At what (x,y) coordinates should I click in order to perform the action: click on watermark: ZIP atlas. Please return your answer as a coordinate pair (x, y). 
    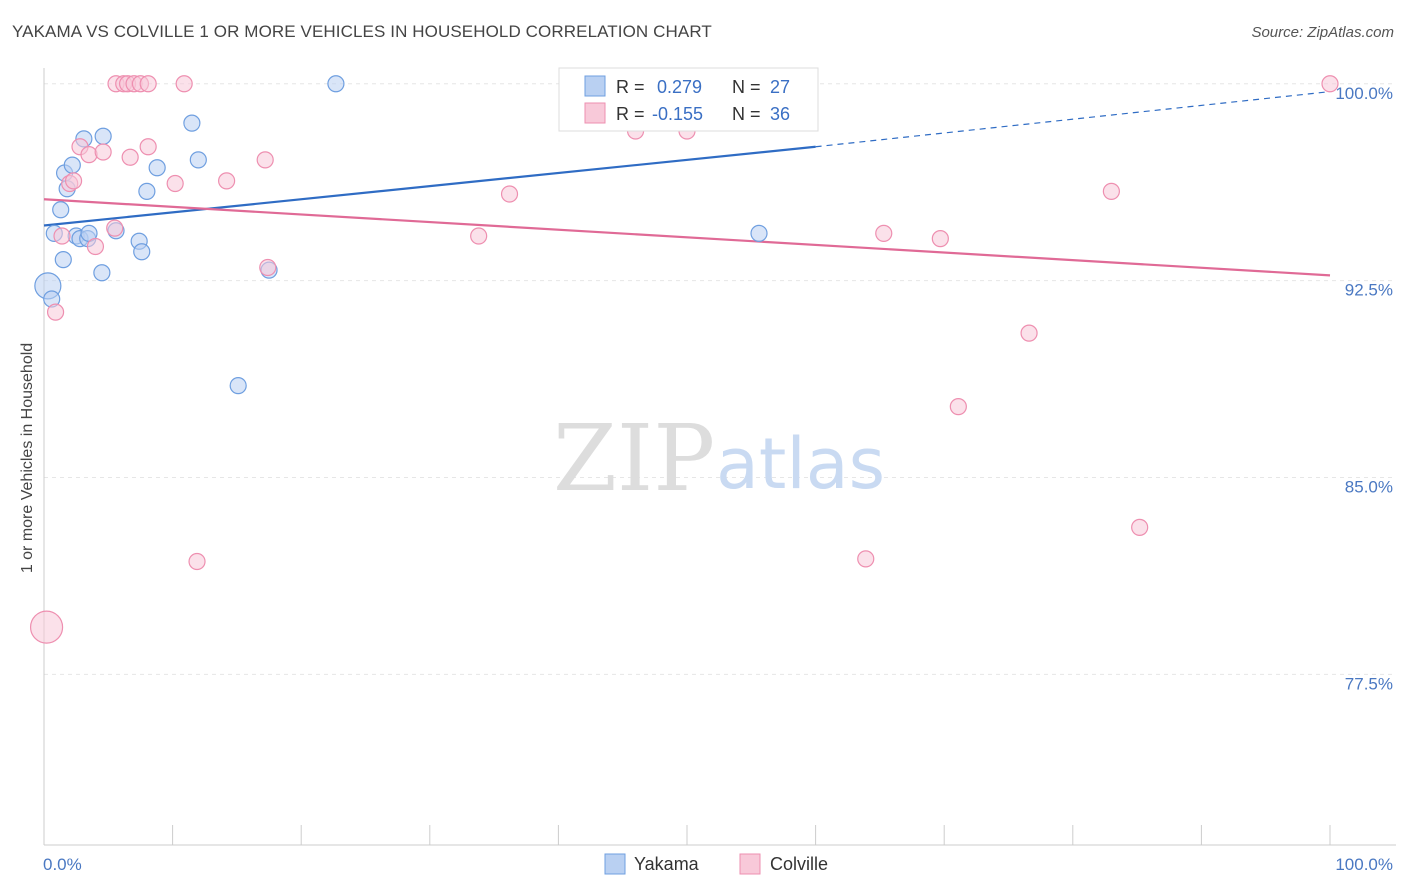
    Looking at the image, I should click on (719, 458).